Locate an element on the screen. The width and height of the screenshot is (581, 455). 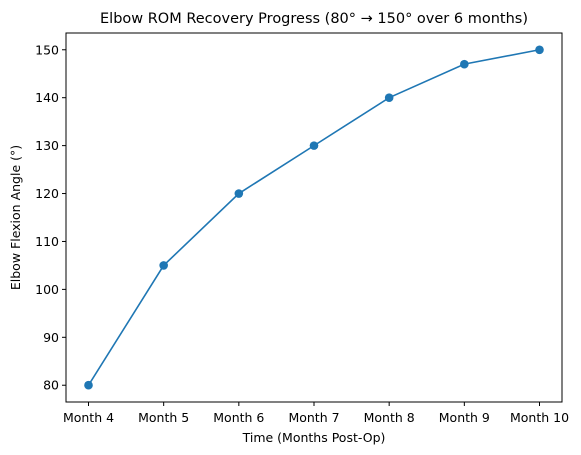
x-tick-label: Month 6 is located at coordinates (238, 417).